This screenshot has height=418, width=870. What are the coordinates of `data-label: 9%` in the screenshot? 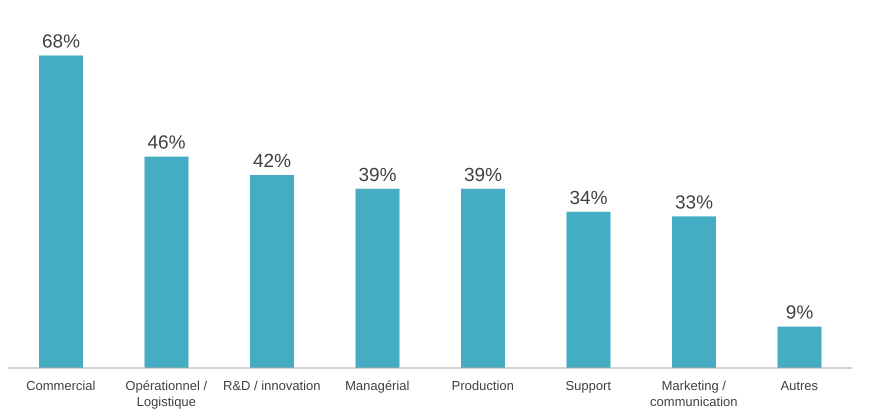 It's located at (800, 313).